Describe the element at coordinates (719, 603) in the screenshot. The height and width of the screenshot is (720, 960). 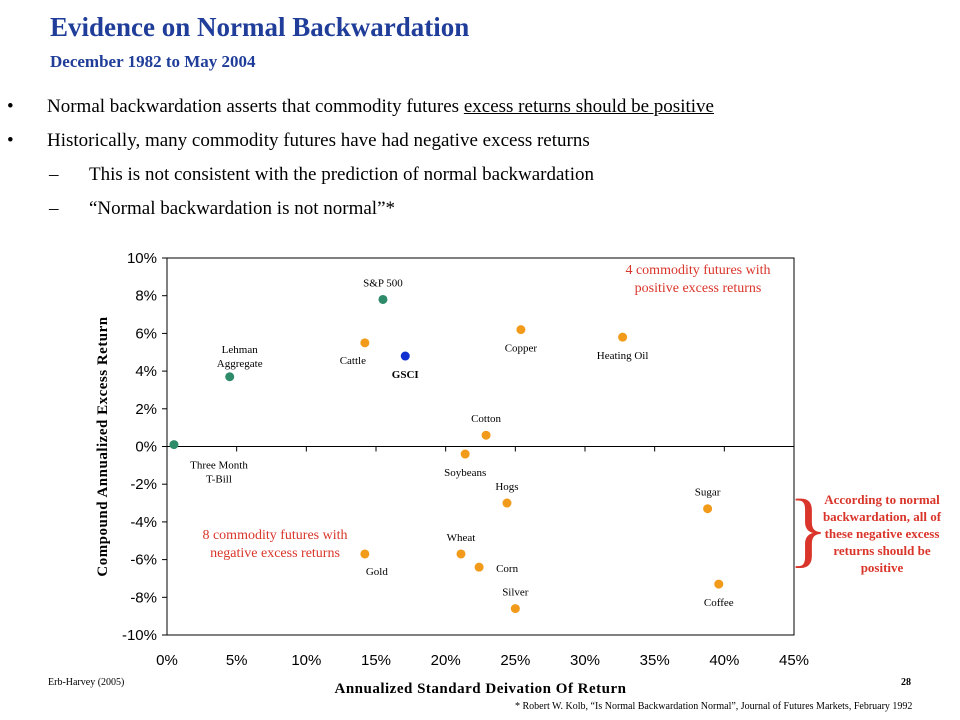
I see `data-point-label: Coffee` at that location.